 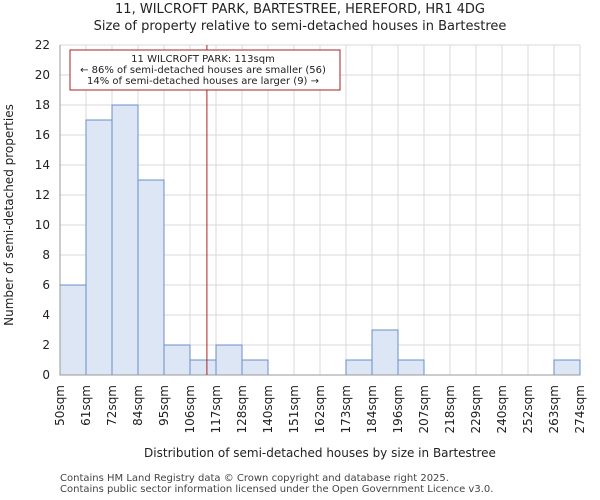 I want to click on annotation-text: 11 WILCROFT PARK: 113sqm, so click(x=203, y=59).